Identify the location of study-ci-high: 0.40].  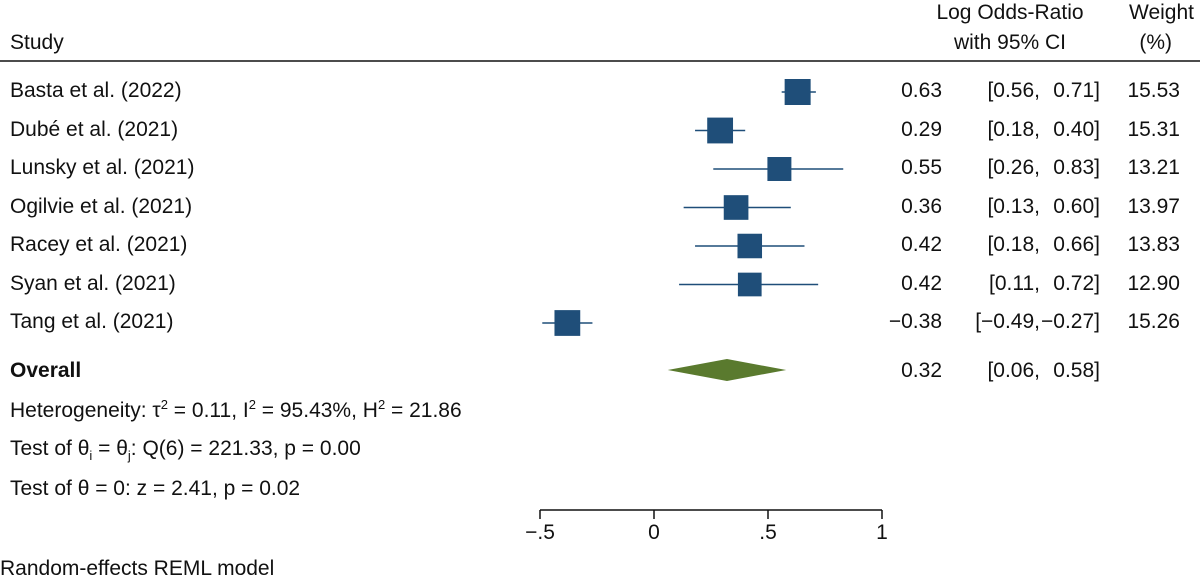
(1076, 129).